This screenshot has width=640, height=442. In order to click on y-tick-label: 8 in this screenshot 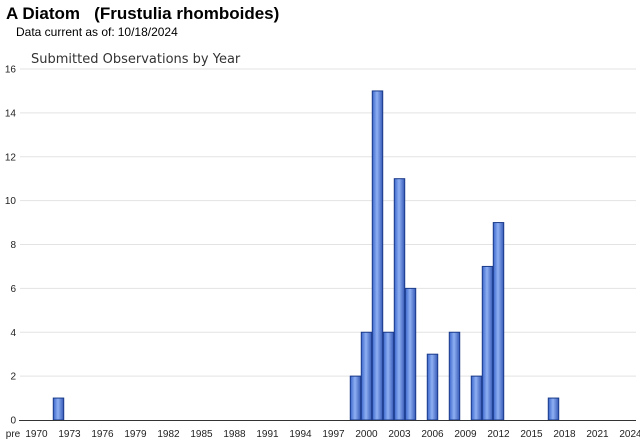, I will do `click(13, 245)`.